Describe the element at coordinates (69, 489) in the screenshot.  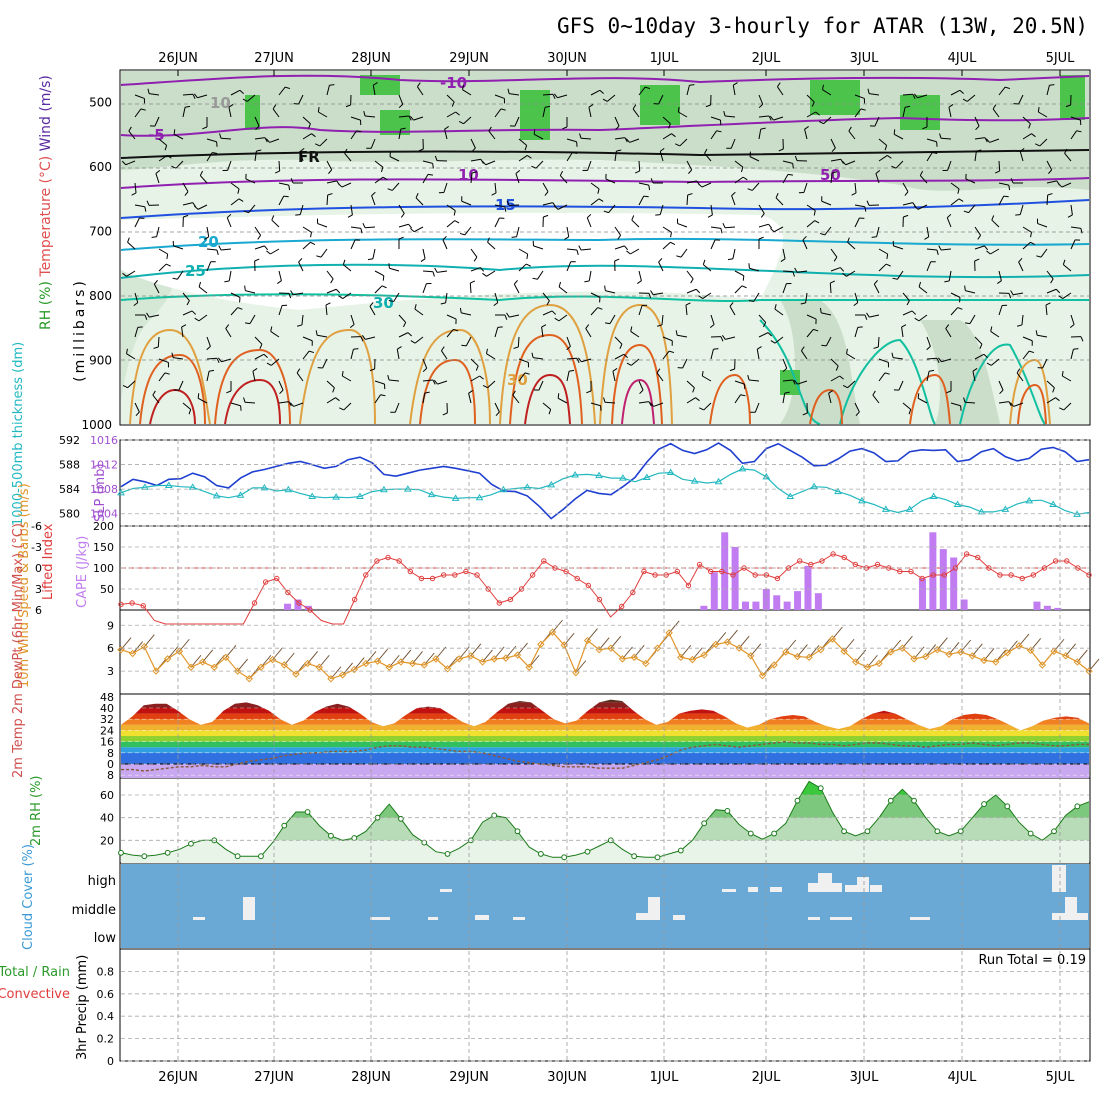
I see `thickness-tick: 584` at that location.